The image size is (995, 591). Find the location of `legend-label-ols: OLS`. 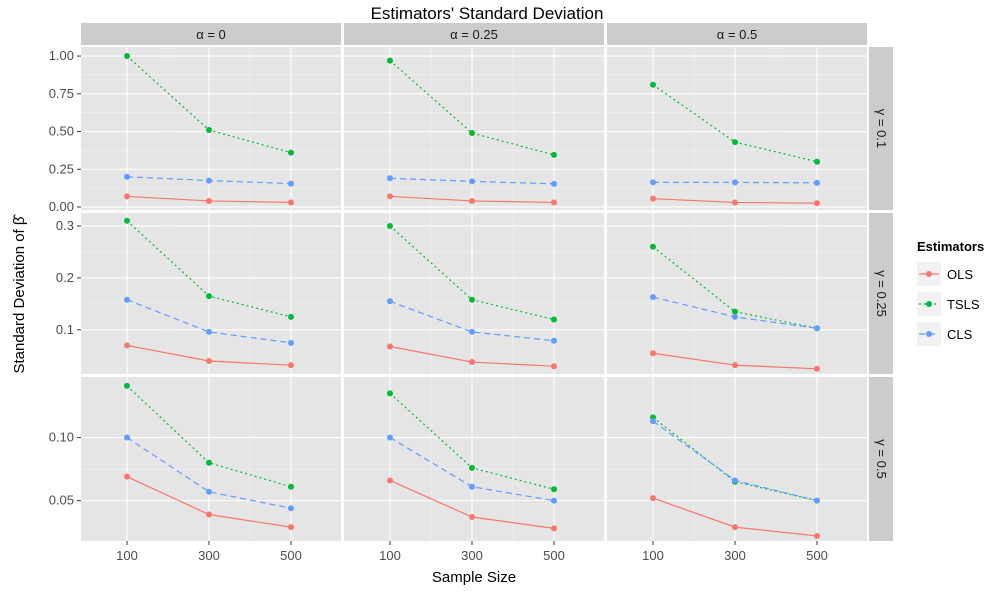

legend-label-ols: OLS is located at coordinates (960, 274).